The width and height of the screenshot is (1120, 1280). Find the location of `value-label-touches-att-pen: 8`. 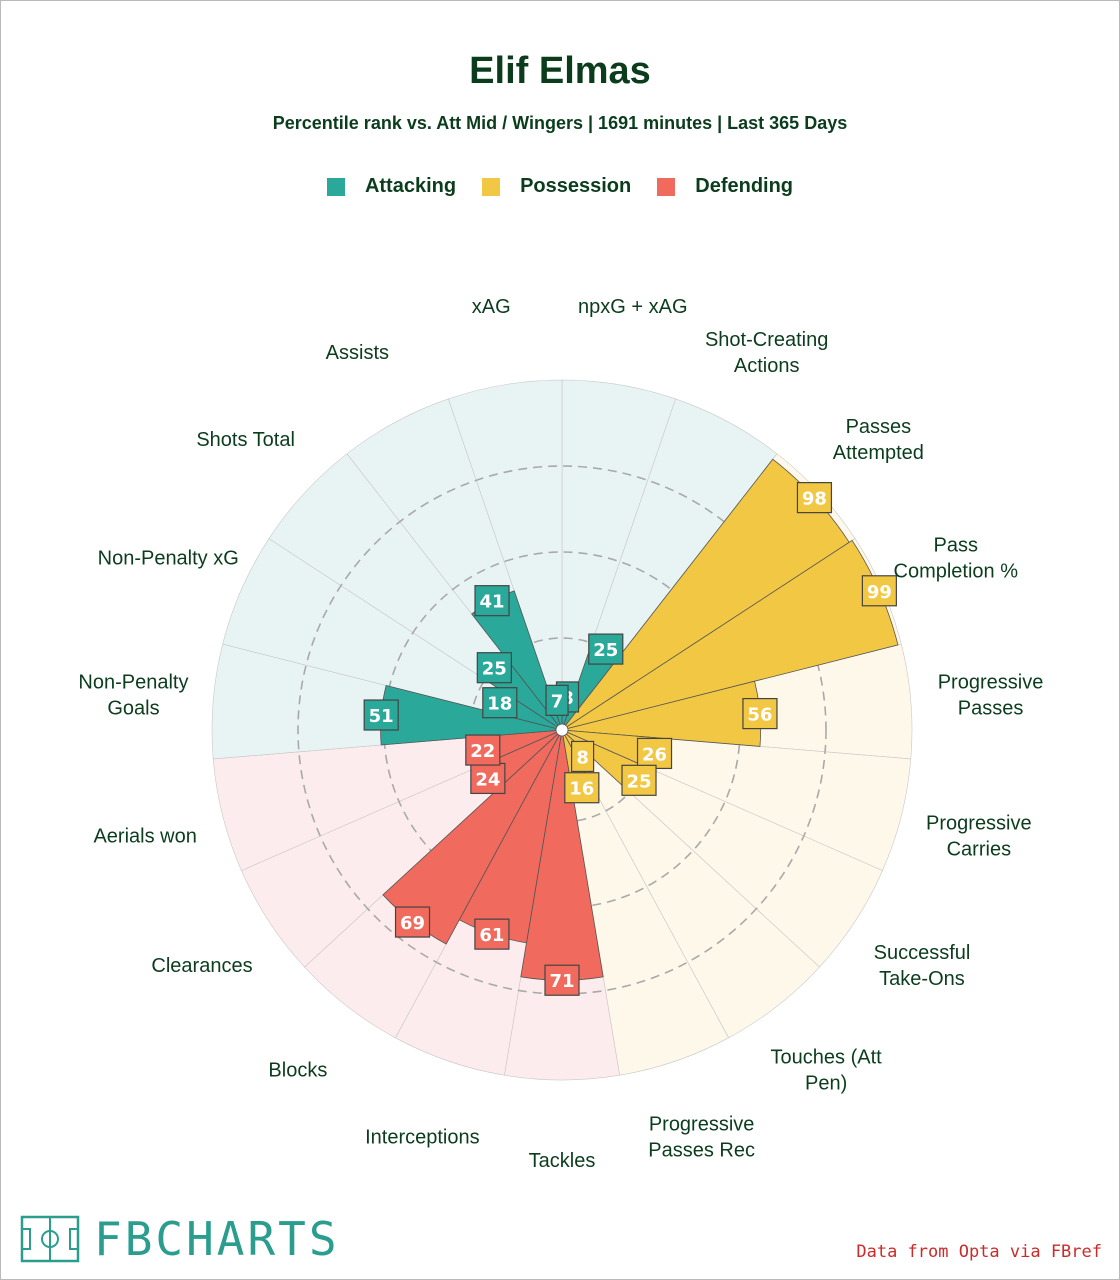

value-label-touches-att-pen: 8 is located at coordinates (582, 757).